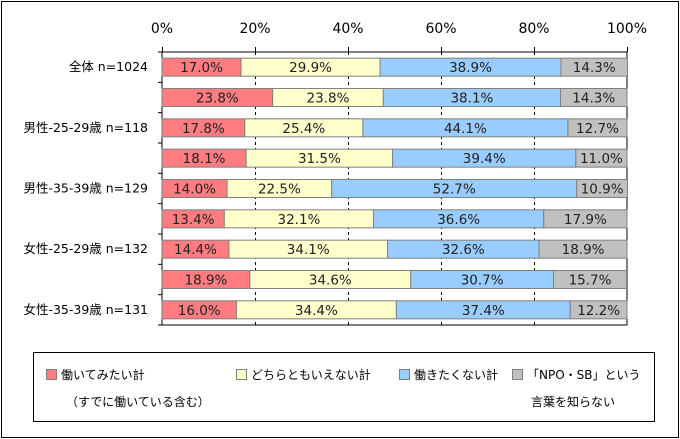  I want to click on legend-label-want-to-work: 働いてみたい計, so click(103, 375).